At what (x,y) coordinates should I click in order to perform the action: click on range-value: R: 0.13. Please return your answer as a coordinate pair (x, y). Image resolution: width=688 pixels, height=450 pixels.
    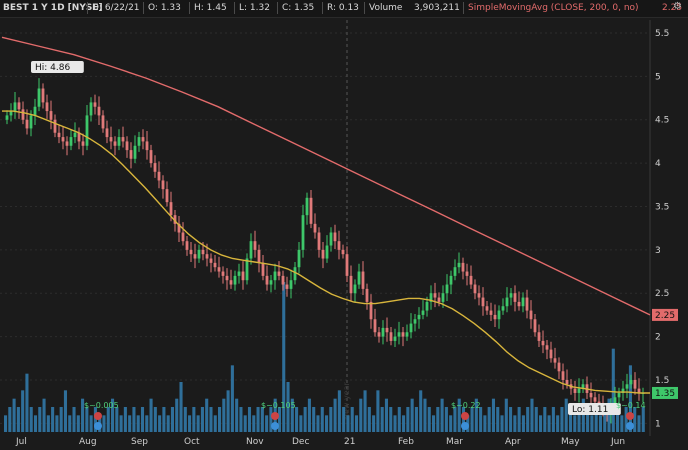
    Looking at the image, I should click on (343, 8).